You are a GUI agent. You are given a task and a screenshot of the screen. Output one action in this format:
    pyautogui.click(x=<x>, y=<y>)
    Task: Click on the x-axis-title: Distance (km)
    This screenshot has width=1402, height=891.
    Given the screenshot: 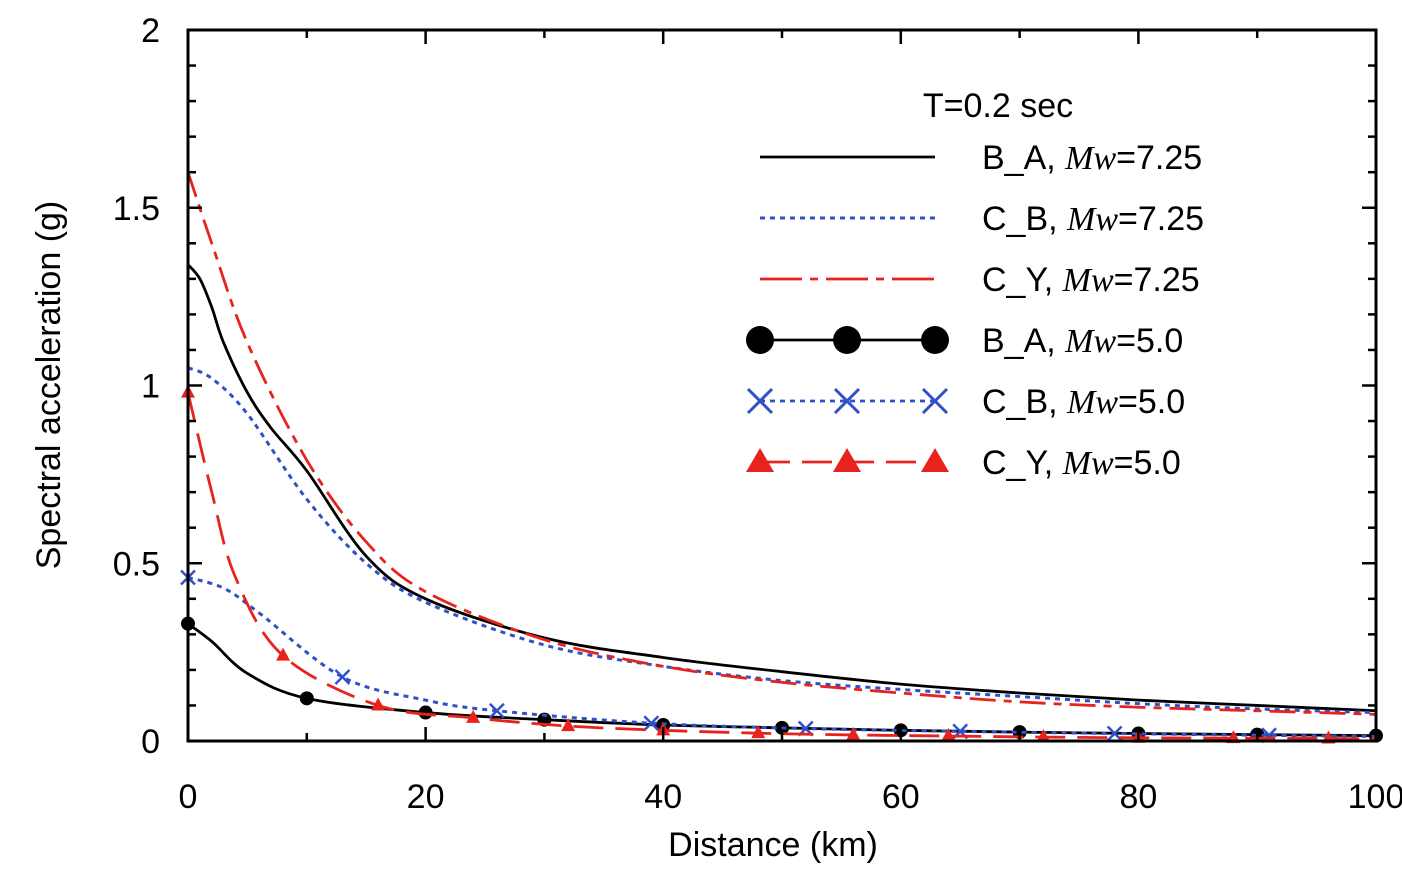 What is the action you would take?
    pyautogui.click(x=773, y=845)
    